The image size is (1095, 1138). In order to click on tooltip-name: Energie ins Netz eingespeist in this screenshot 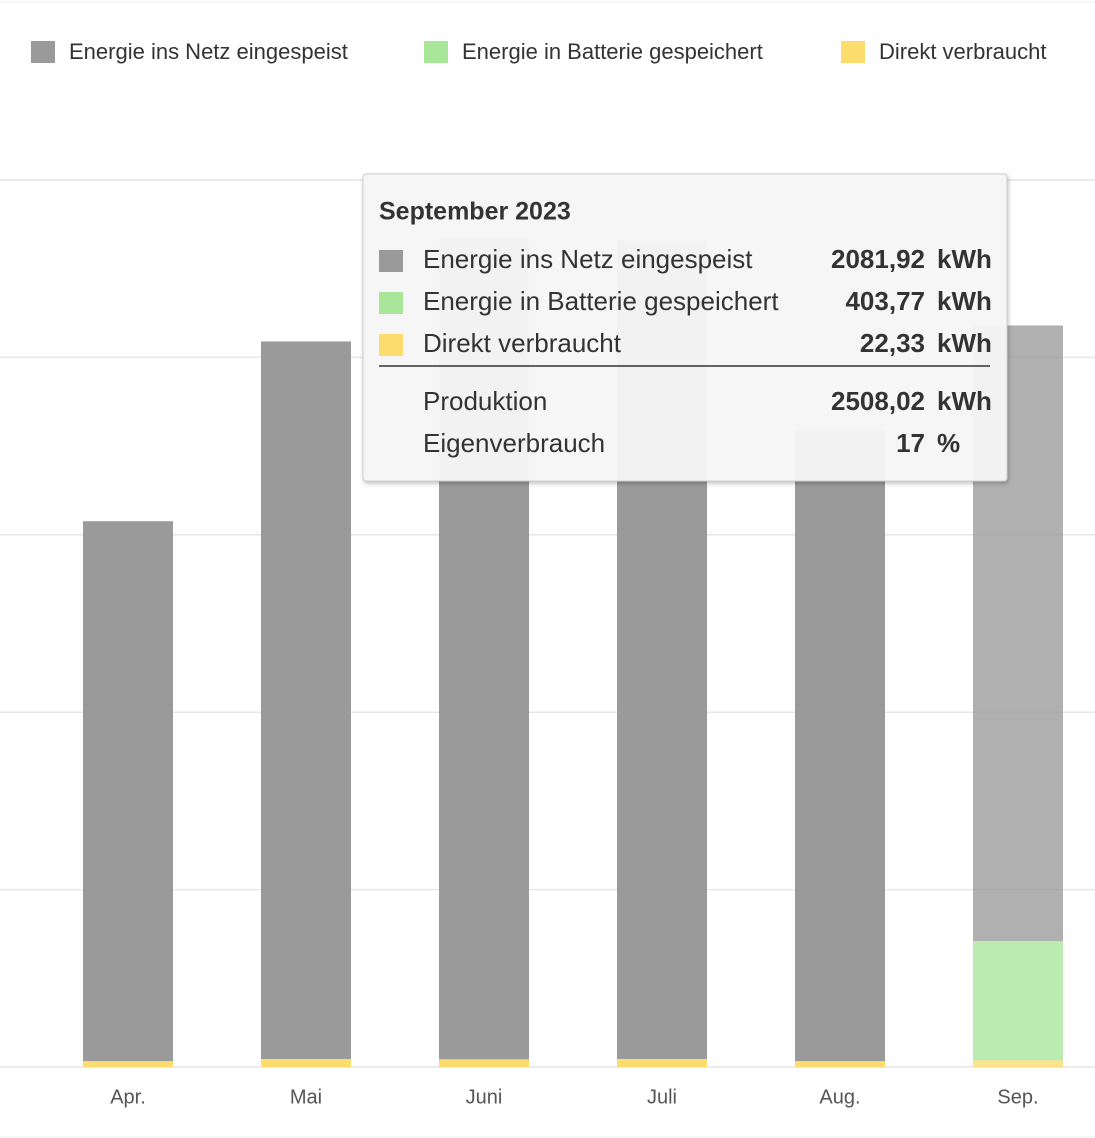, I will do `click(588, 259)`.